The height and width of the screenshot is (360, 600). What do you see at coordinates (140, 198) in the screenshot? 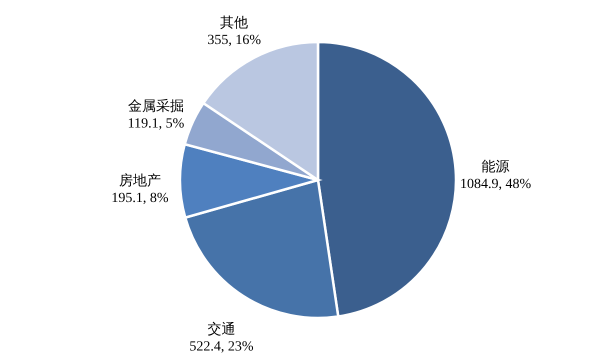
I see `data-label: 195.1, 8%` at bounding box center [140, 198].